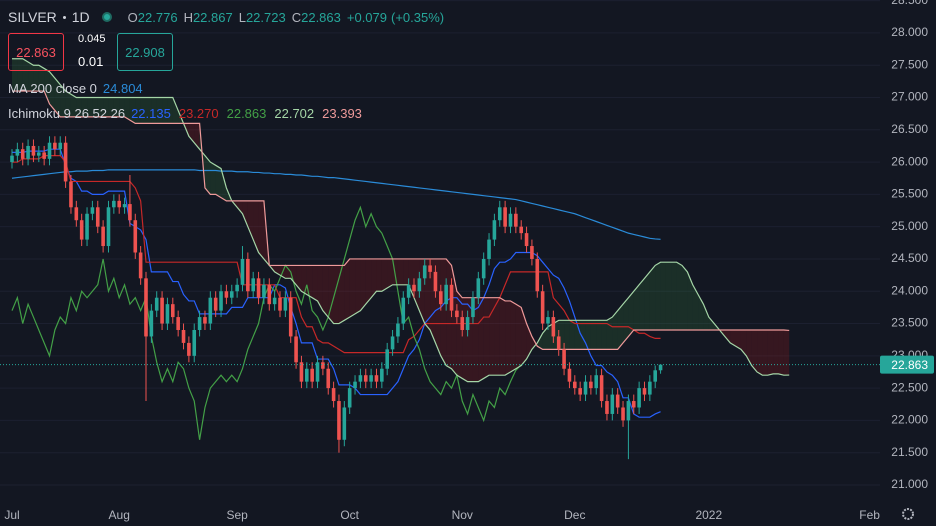 This screenshot has height=526, width=936. What do you see at coordinates (909, 484) in the screenshot?
I see `y-tick-label: 21.000` at bounding box center [909, 484].